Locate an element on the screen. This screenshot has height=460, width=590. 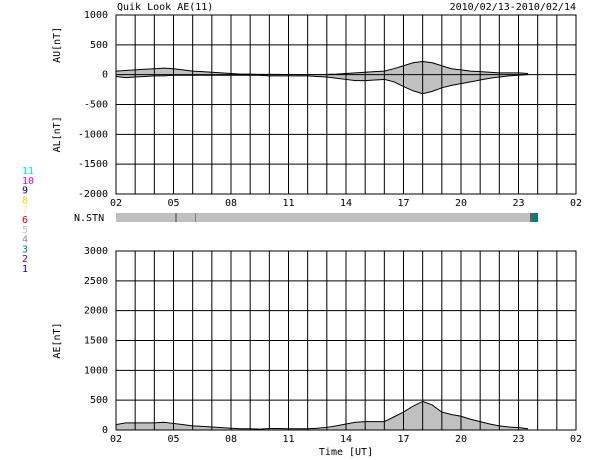
station-legend-label: 4 is located at coordinates (25, 240).